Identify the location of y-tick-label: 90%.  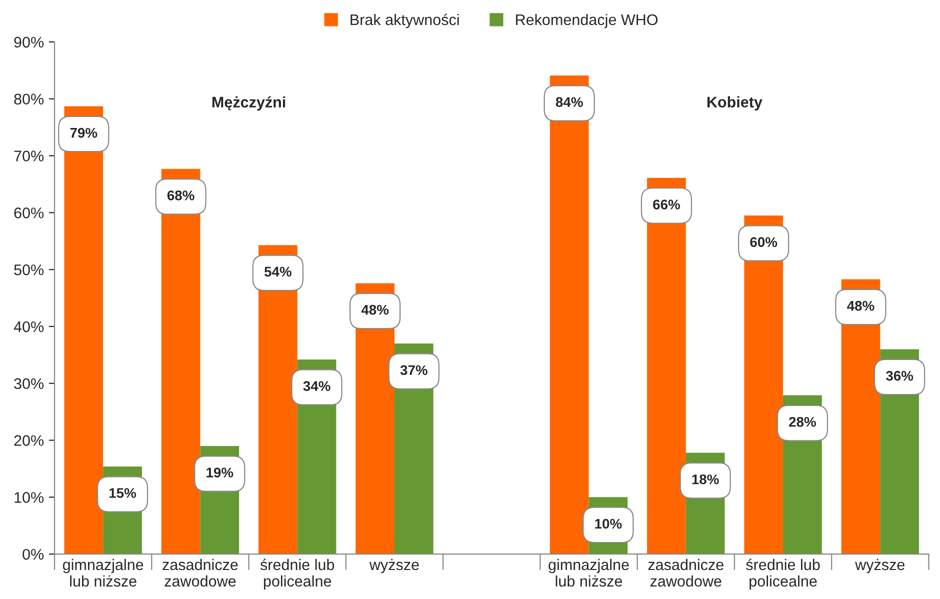
(29, 42).